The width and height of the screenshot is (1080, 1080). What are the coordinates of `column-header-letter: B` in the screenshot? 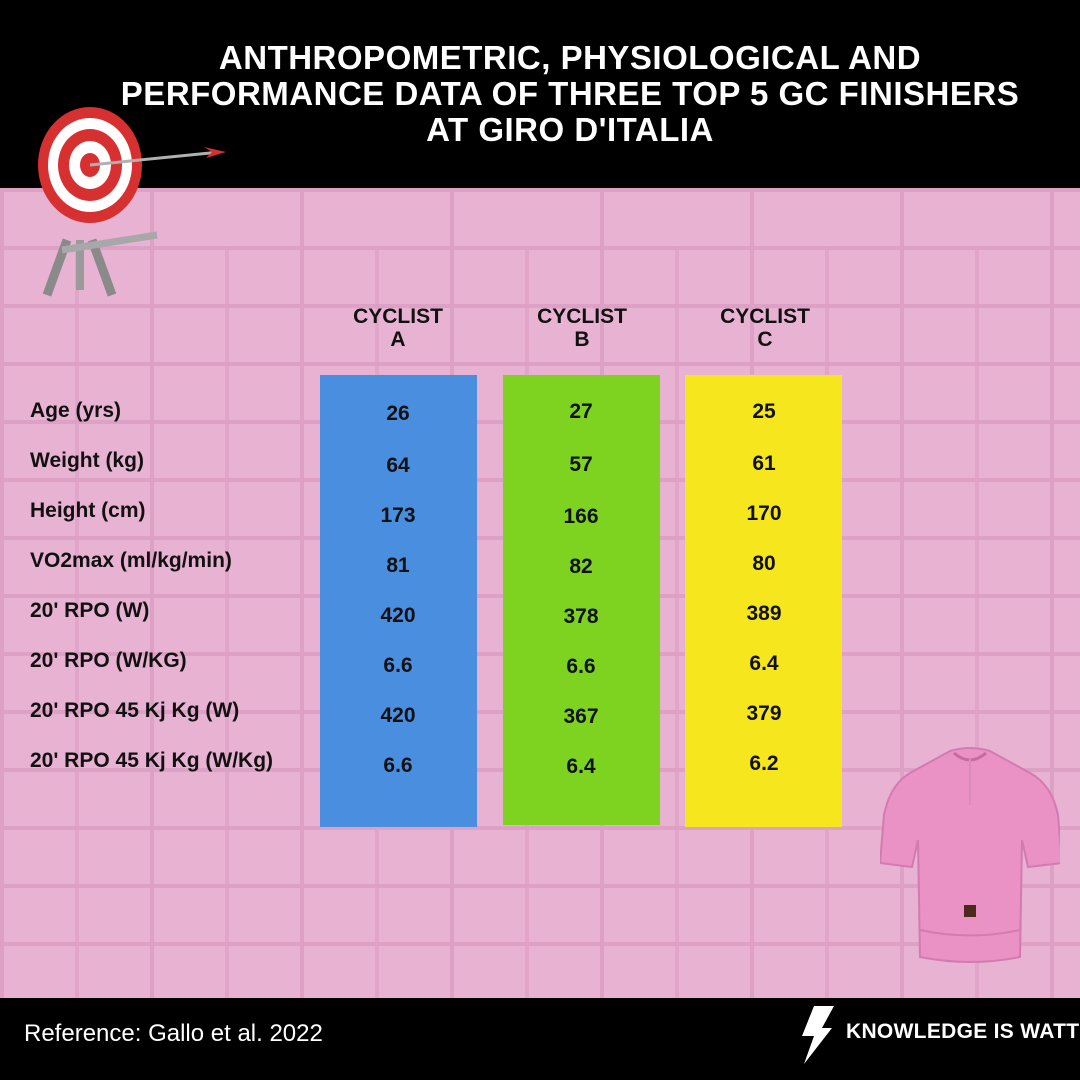 It's located at (582, 339).